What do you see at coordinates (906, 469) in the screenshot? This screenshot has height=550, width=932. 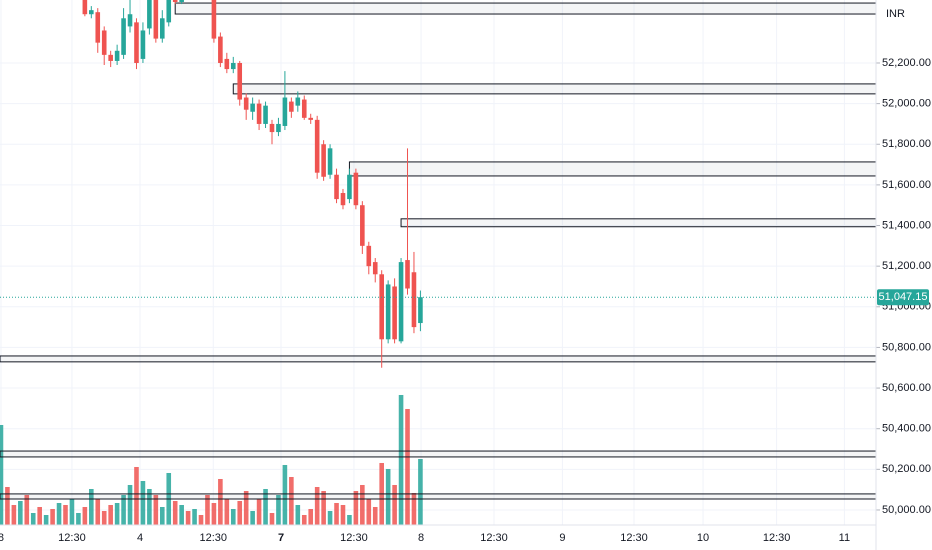 I see `y-tick-label: 50,200.00` at bounding box center [906, 469].